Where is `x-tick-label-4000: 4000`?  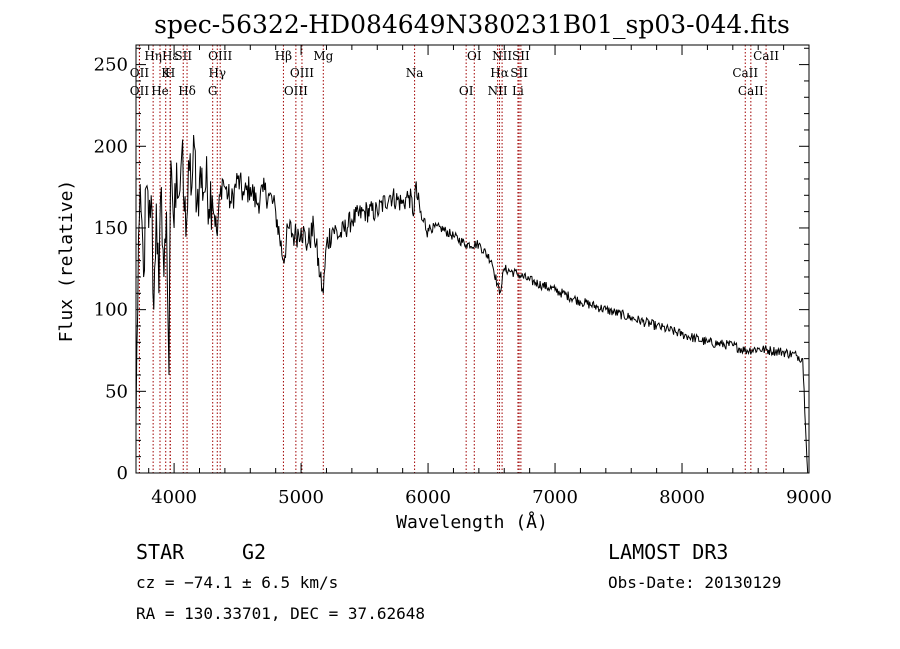
x-tick-label-4000: 4000 is located at coordinates (174, 497).